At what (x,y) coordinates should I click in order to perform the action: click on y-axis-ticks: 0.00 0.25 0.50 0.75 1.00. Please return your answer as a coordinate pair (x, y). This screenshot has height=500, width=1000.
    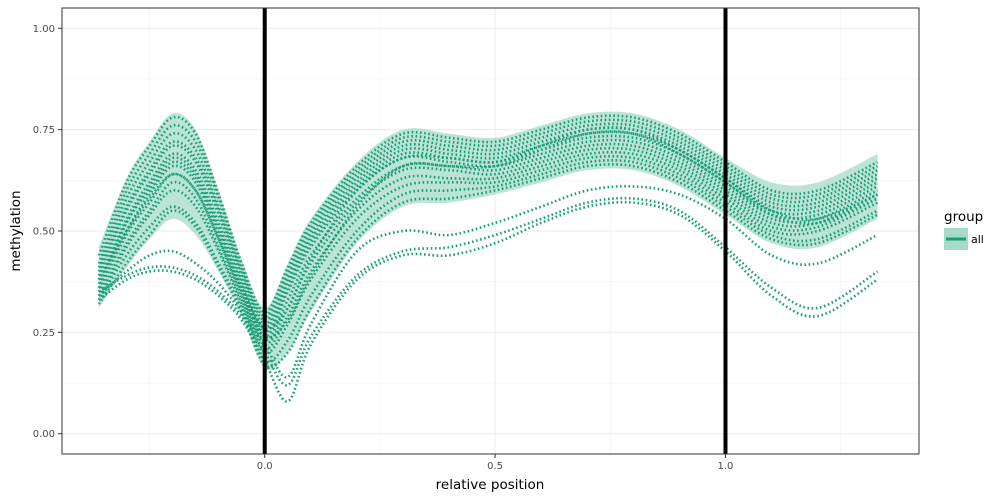
    Looking at the image, I should click on (47, 232).